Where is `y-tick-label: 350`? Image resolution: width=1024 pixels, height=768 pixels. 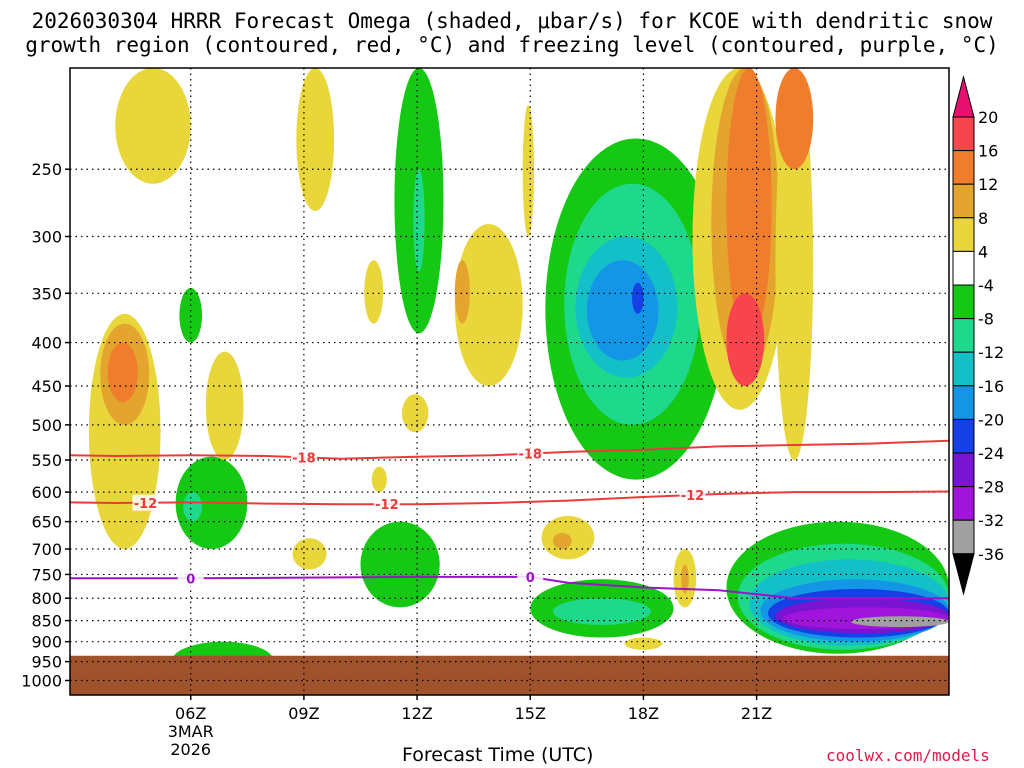 y-tick-label: 350 is located at coordinates (46, 293).